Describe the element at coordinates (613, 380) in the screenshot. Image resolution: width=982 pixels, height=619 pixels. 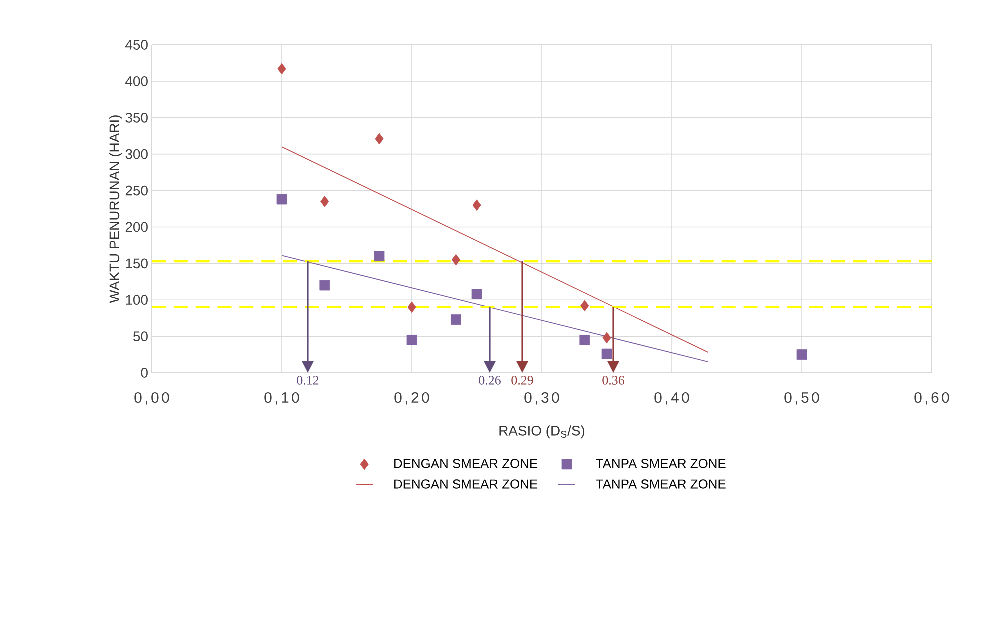
I see `annotation: 0.36` at that location.